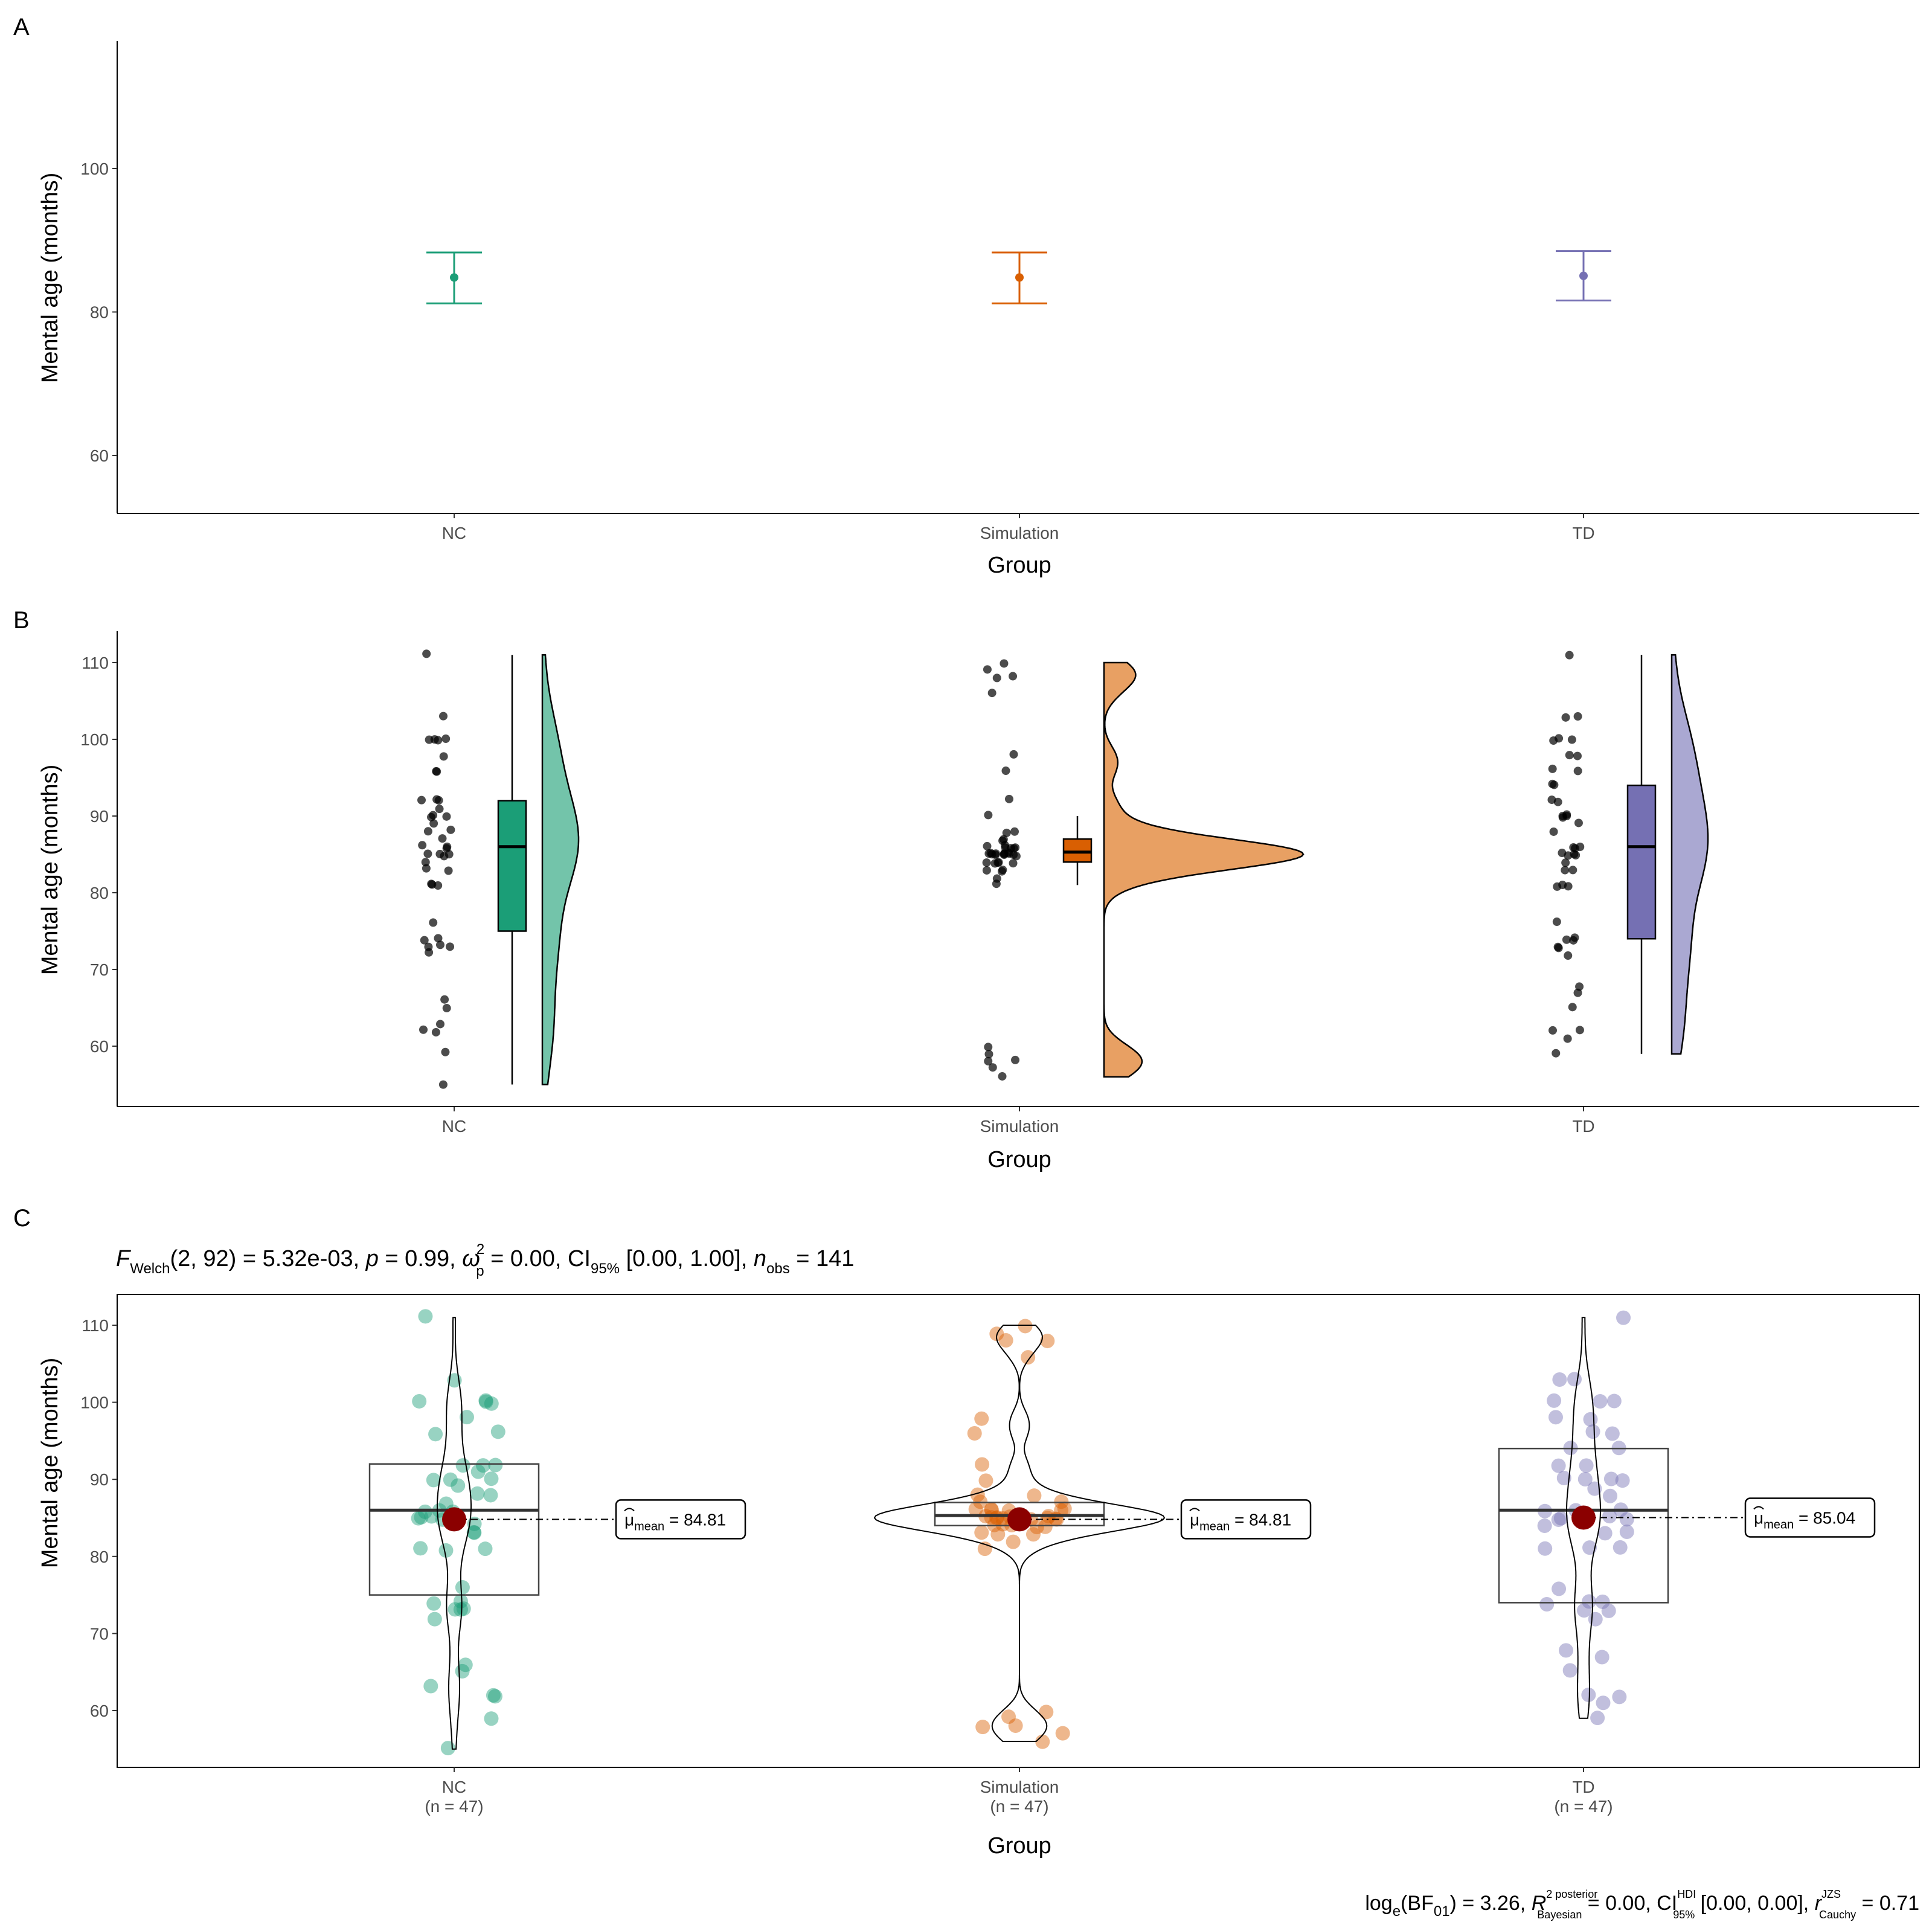 The height and width of the screenshot is (1925, 1932). What do you see at coordinates (1831, 1894) in the screenshot?
I see `bstat-r2-sup: JZS` at bounding box center [1831, 1894].